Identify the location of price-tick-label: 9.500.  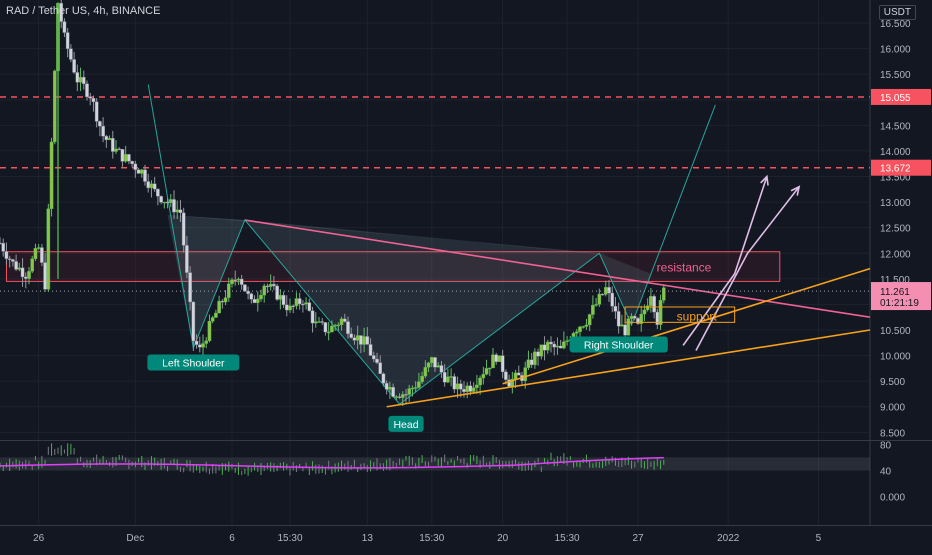
(892, 382).